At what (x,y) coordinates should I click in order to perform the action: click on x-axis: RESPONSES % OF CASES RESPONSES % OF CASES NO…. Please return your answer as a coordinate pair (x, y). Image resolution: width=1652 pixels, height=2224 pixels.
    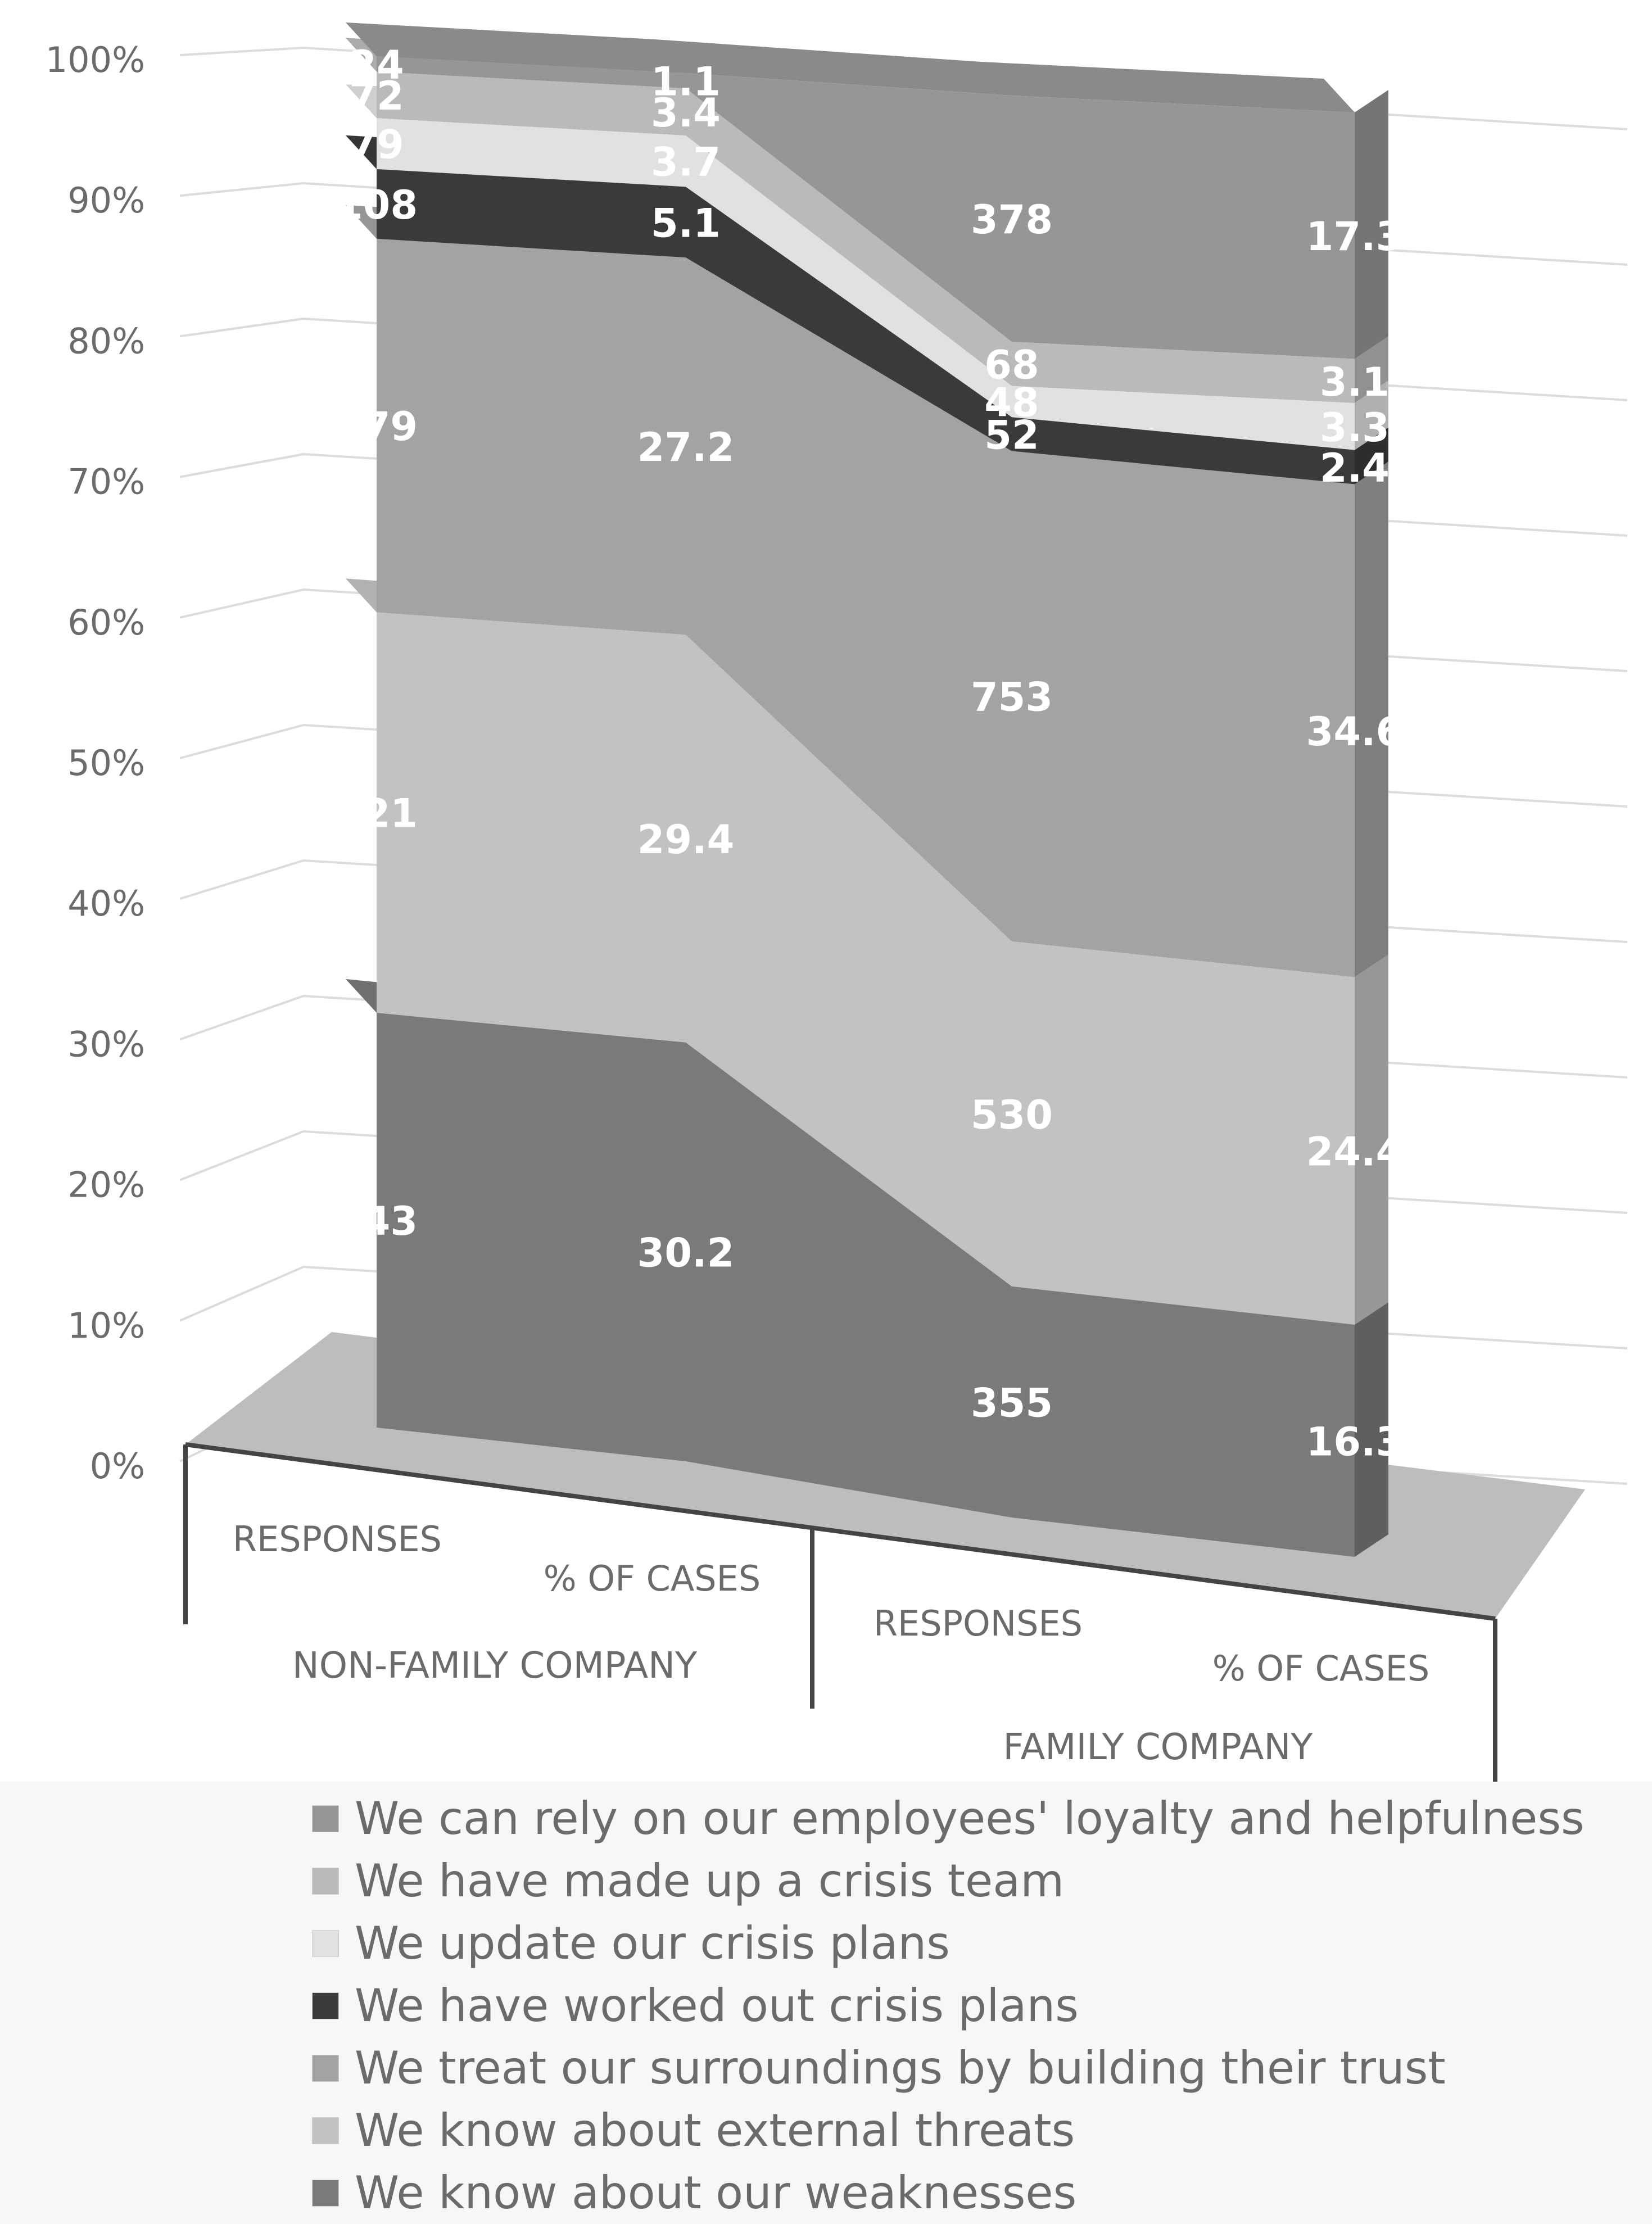
    Looking at the image, I should click on (840, 1612).